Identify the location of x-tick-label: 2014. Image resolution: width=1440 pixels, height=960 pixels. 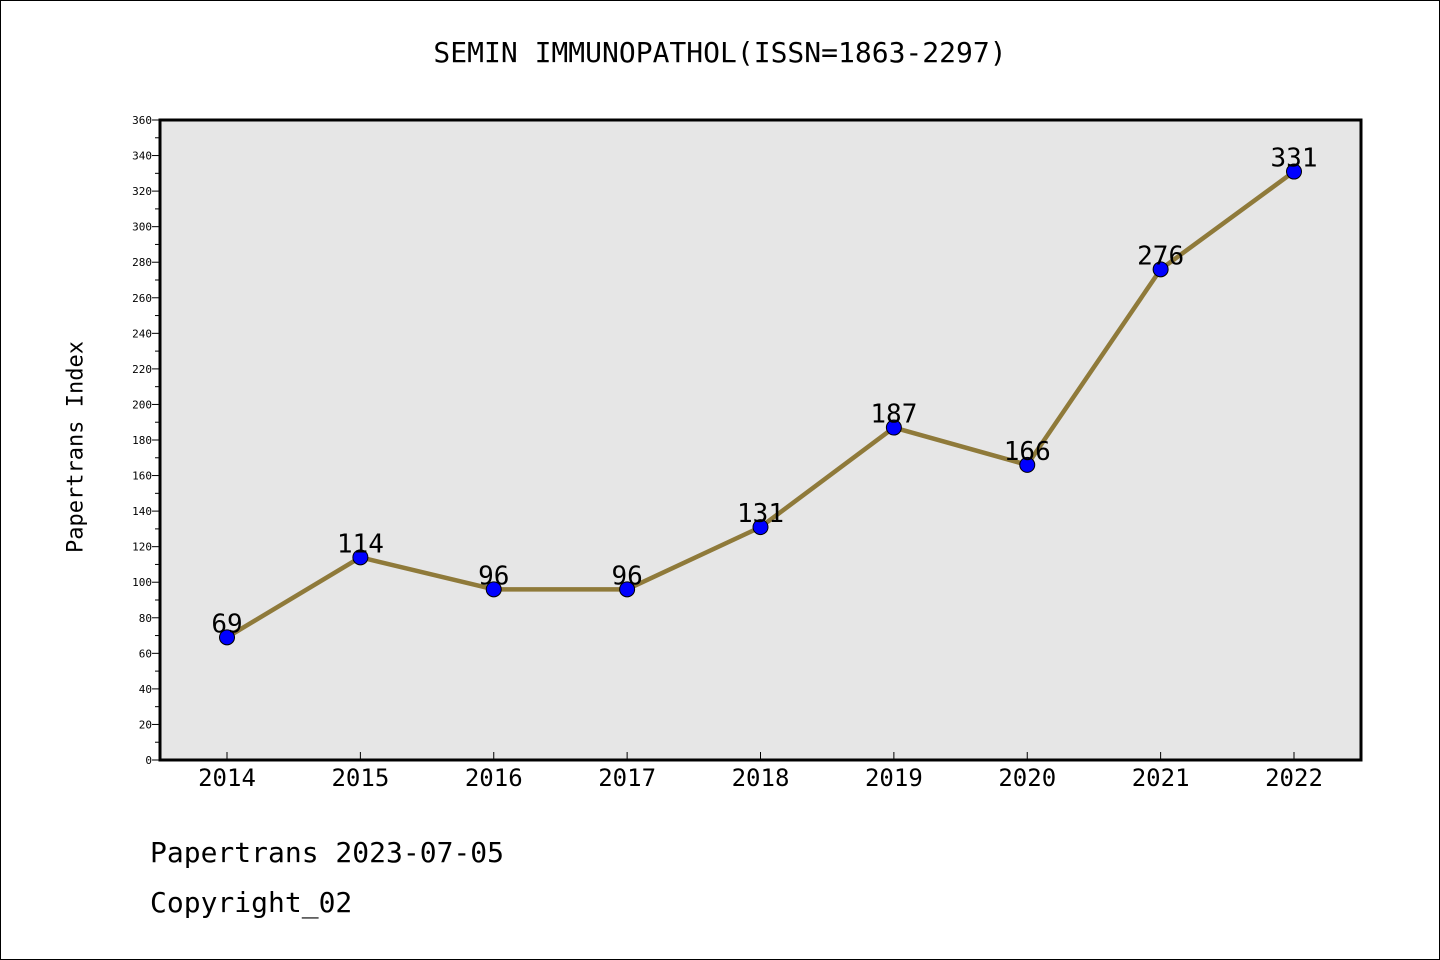
(227, 778).